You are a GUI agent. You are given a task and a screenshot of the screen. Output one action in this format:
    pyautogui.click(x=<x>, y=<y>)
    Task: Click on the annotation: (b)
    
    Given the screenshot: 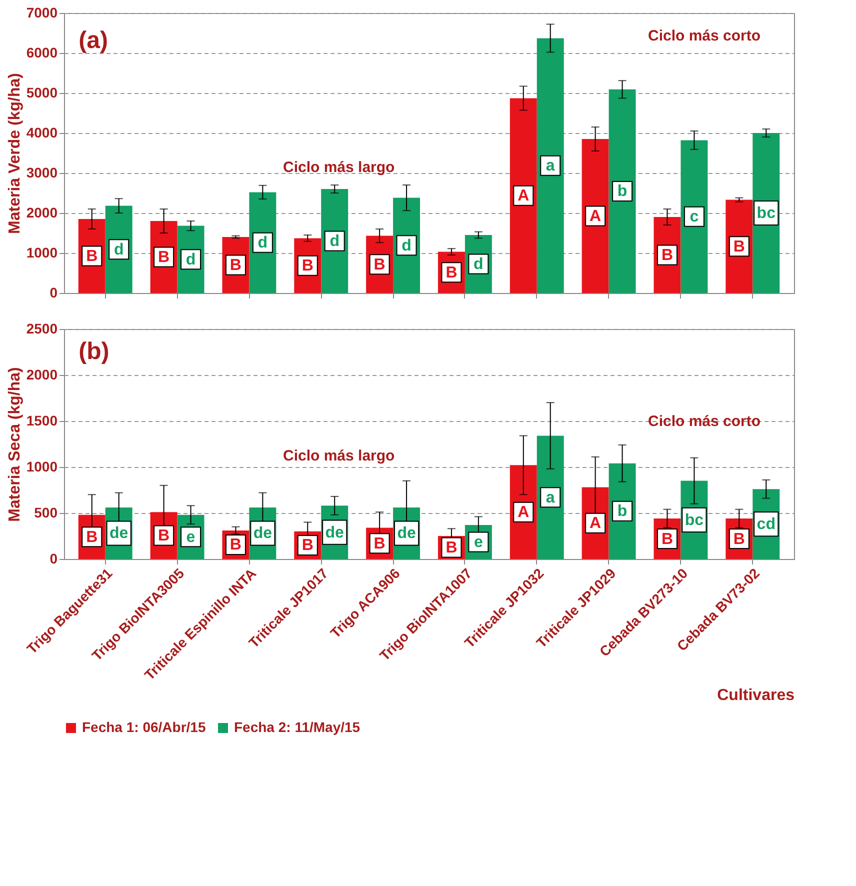 What is the action you would take?
    pyautogui.click(x=94, y=351)
    